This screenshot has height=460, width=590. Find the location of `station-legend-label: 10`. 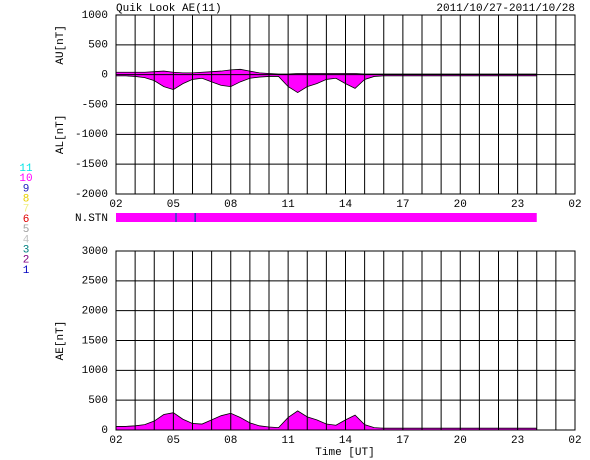

station-legend-label: 10 is located at coordinates (25, 179).